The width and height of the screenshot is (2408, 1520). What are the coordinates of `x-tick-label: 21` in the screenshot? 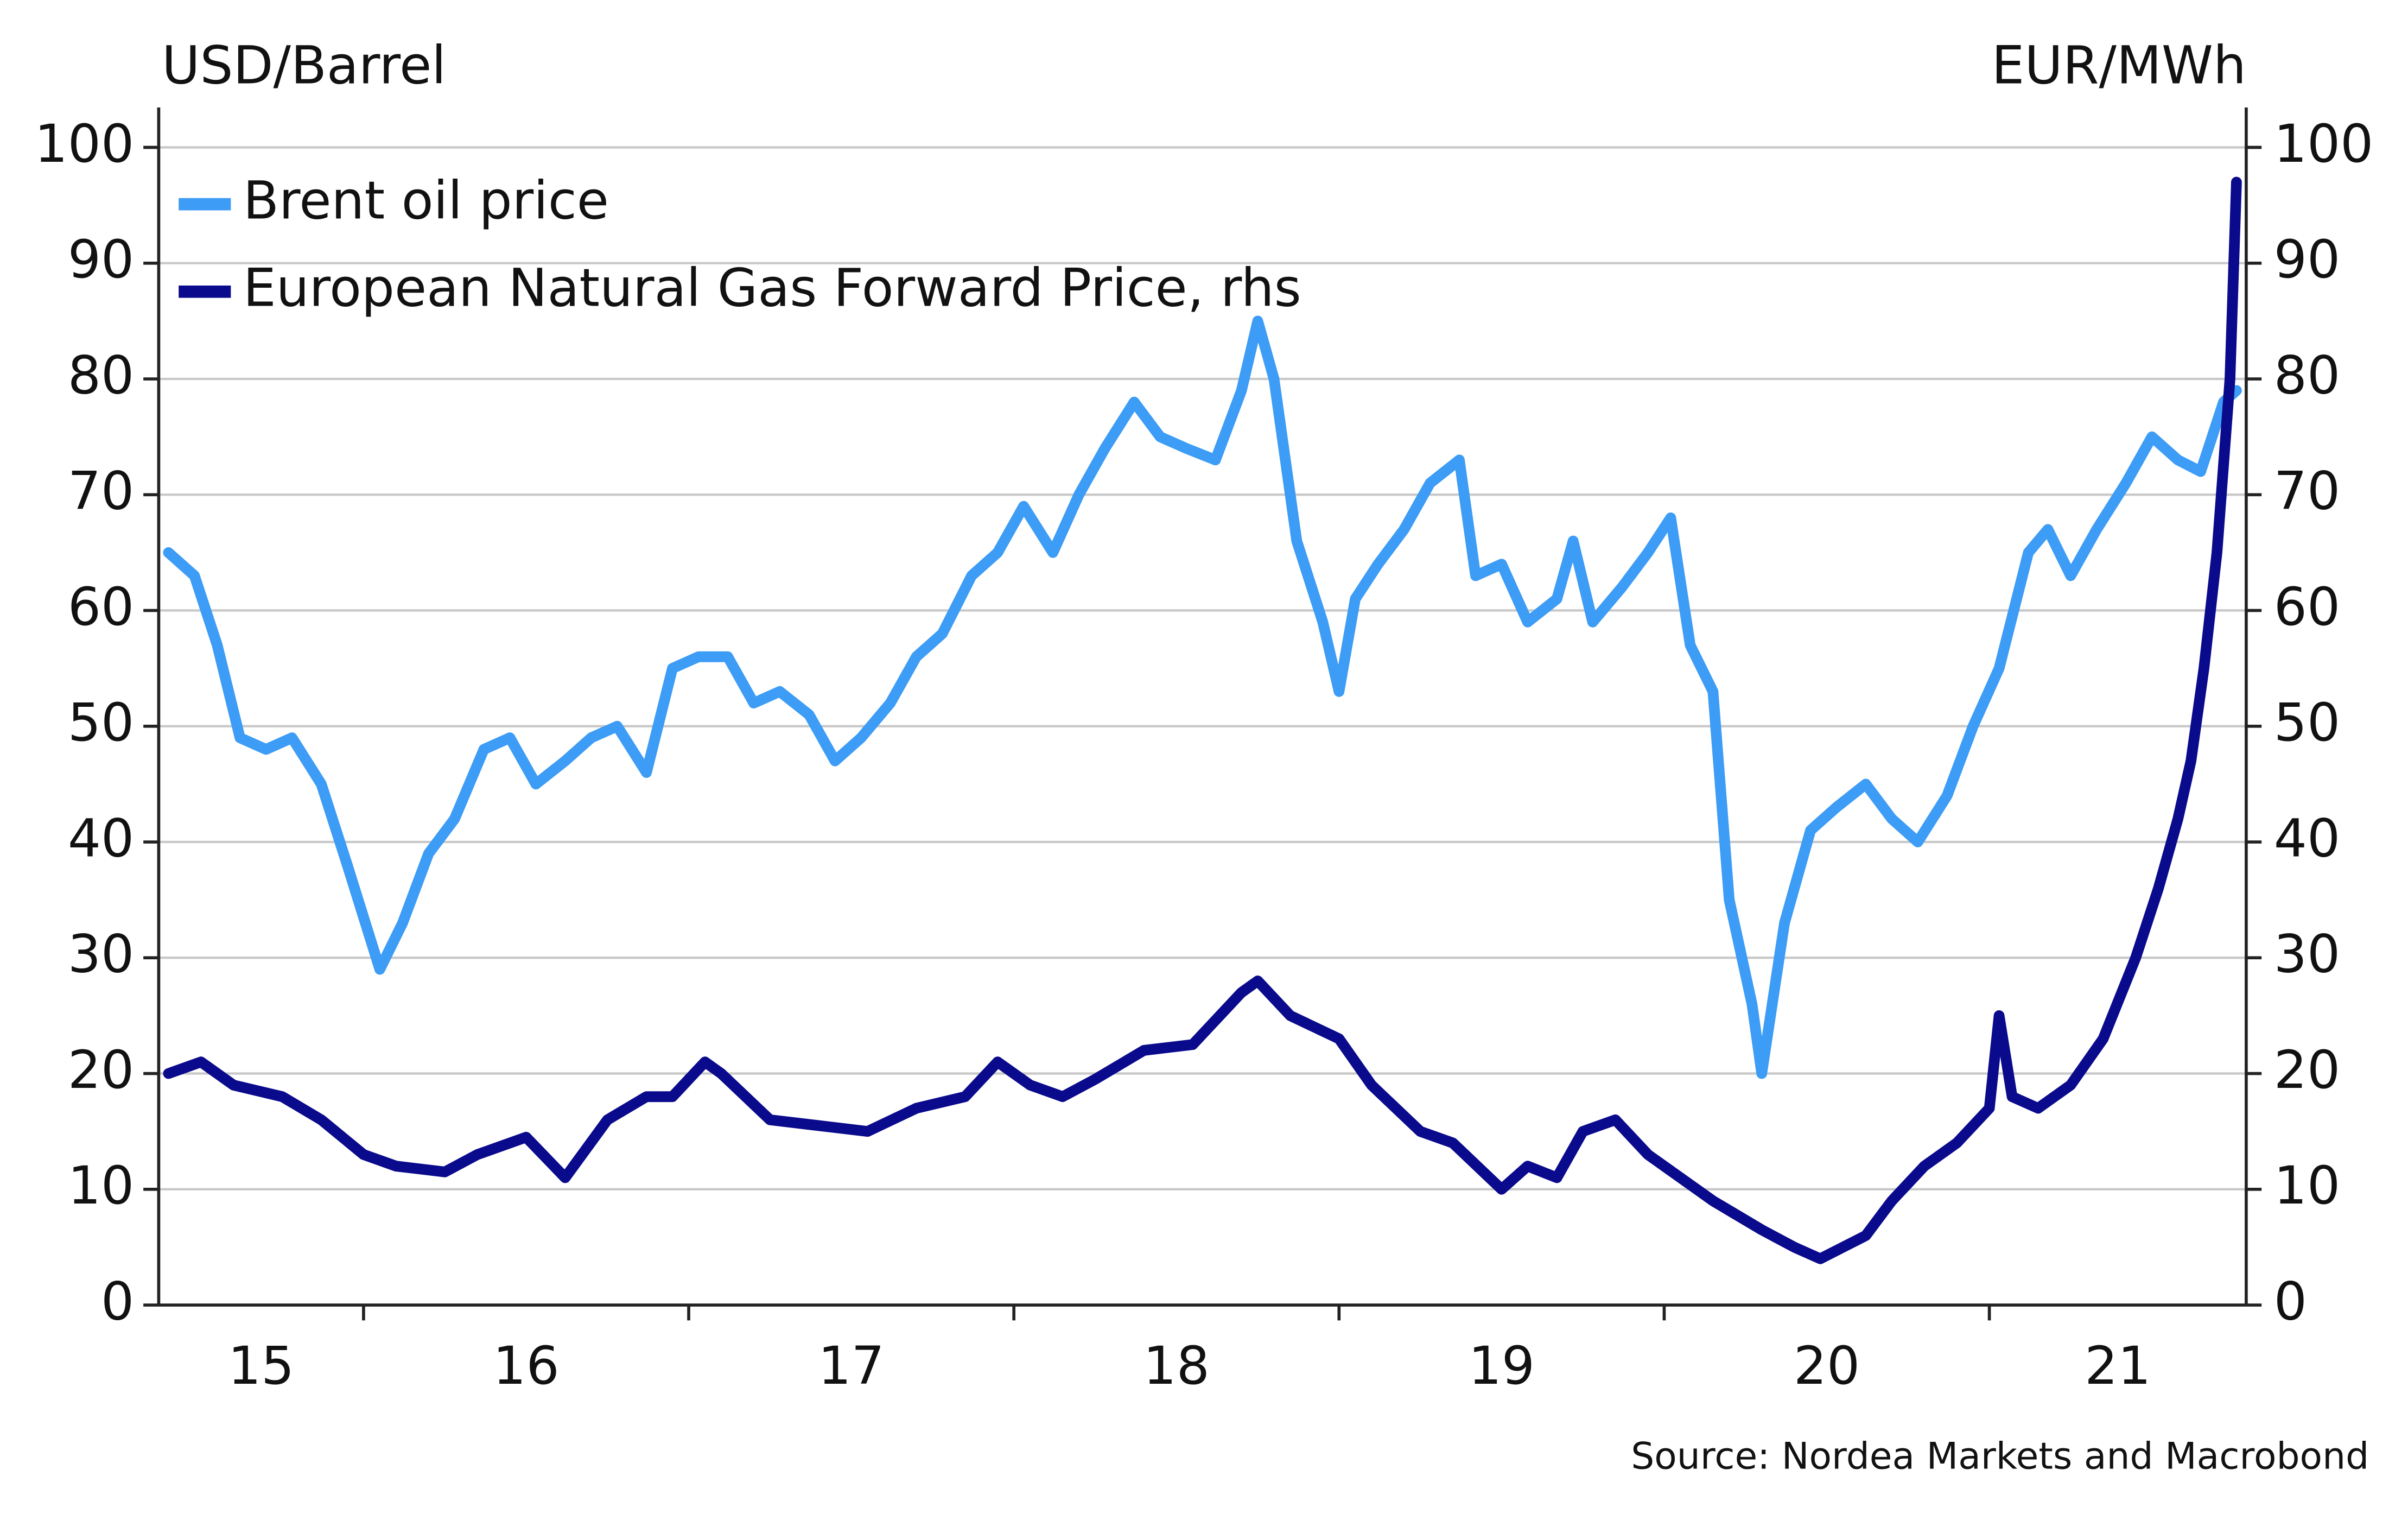 It's located at (2118, 1365).